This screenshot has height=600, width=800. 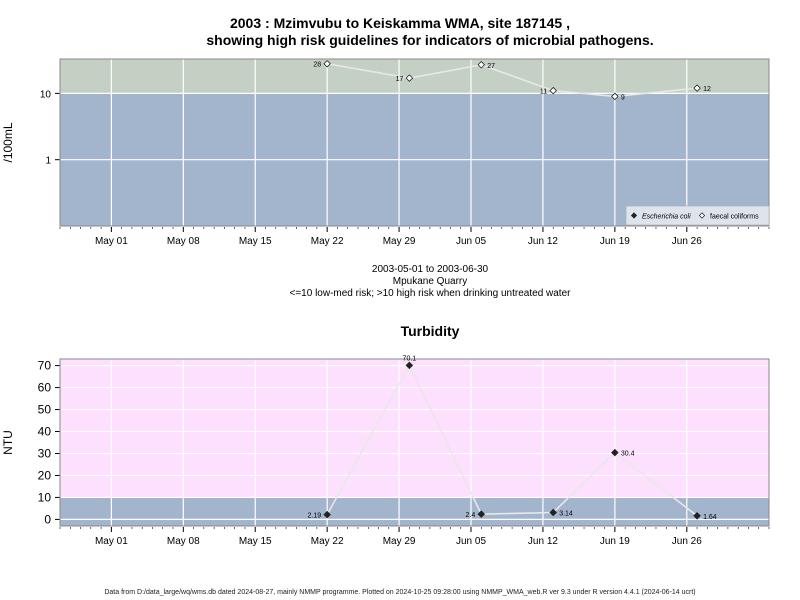 What do you see at coordinates (471, 515) in the screenshot?
I see `data-label: 2.4` at bounding box center [471, 515].